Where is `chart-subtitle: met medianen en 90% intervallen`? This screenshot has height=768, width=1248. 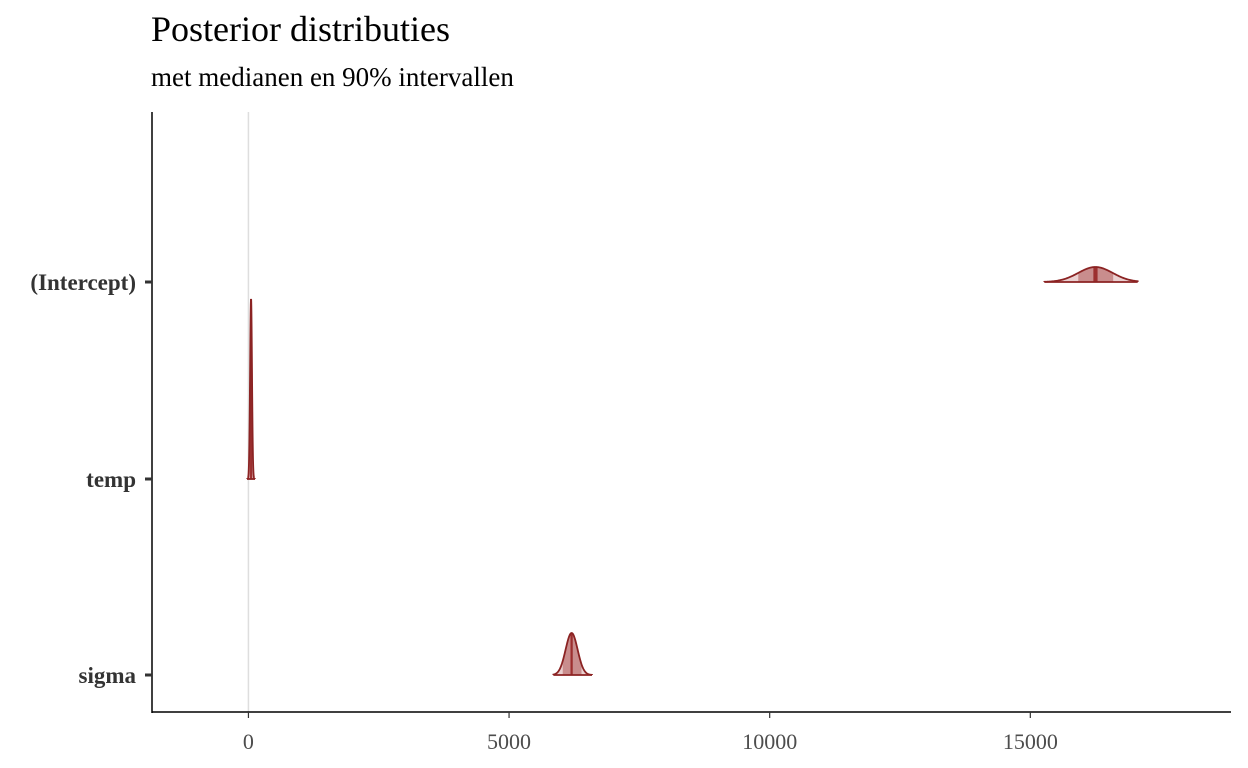
chart-subtitle: met medianen en 90% intervallen is located at coordinates (332, 77).